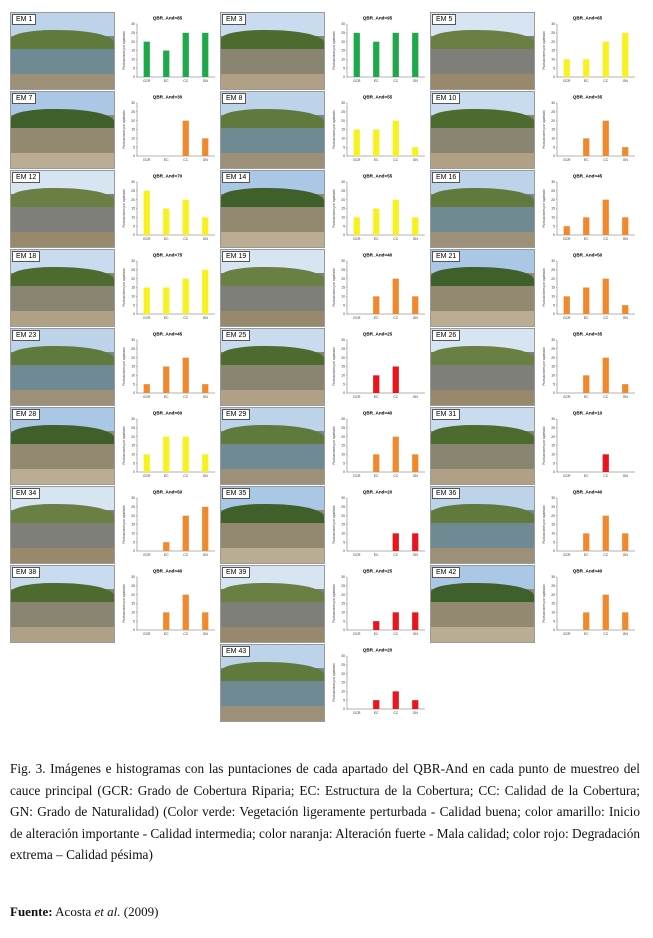 This screenshot has width=653, height=938. What do you see at coordinates (378, 97) in the screenshot?
I see `chart-title: QBR_And=55` at bounding box center [378, 97].